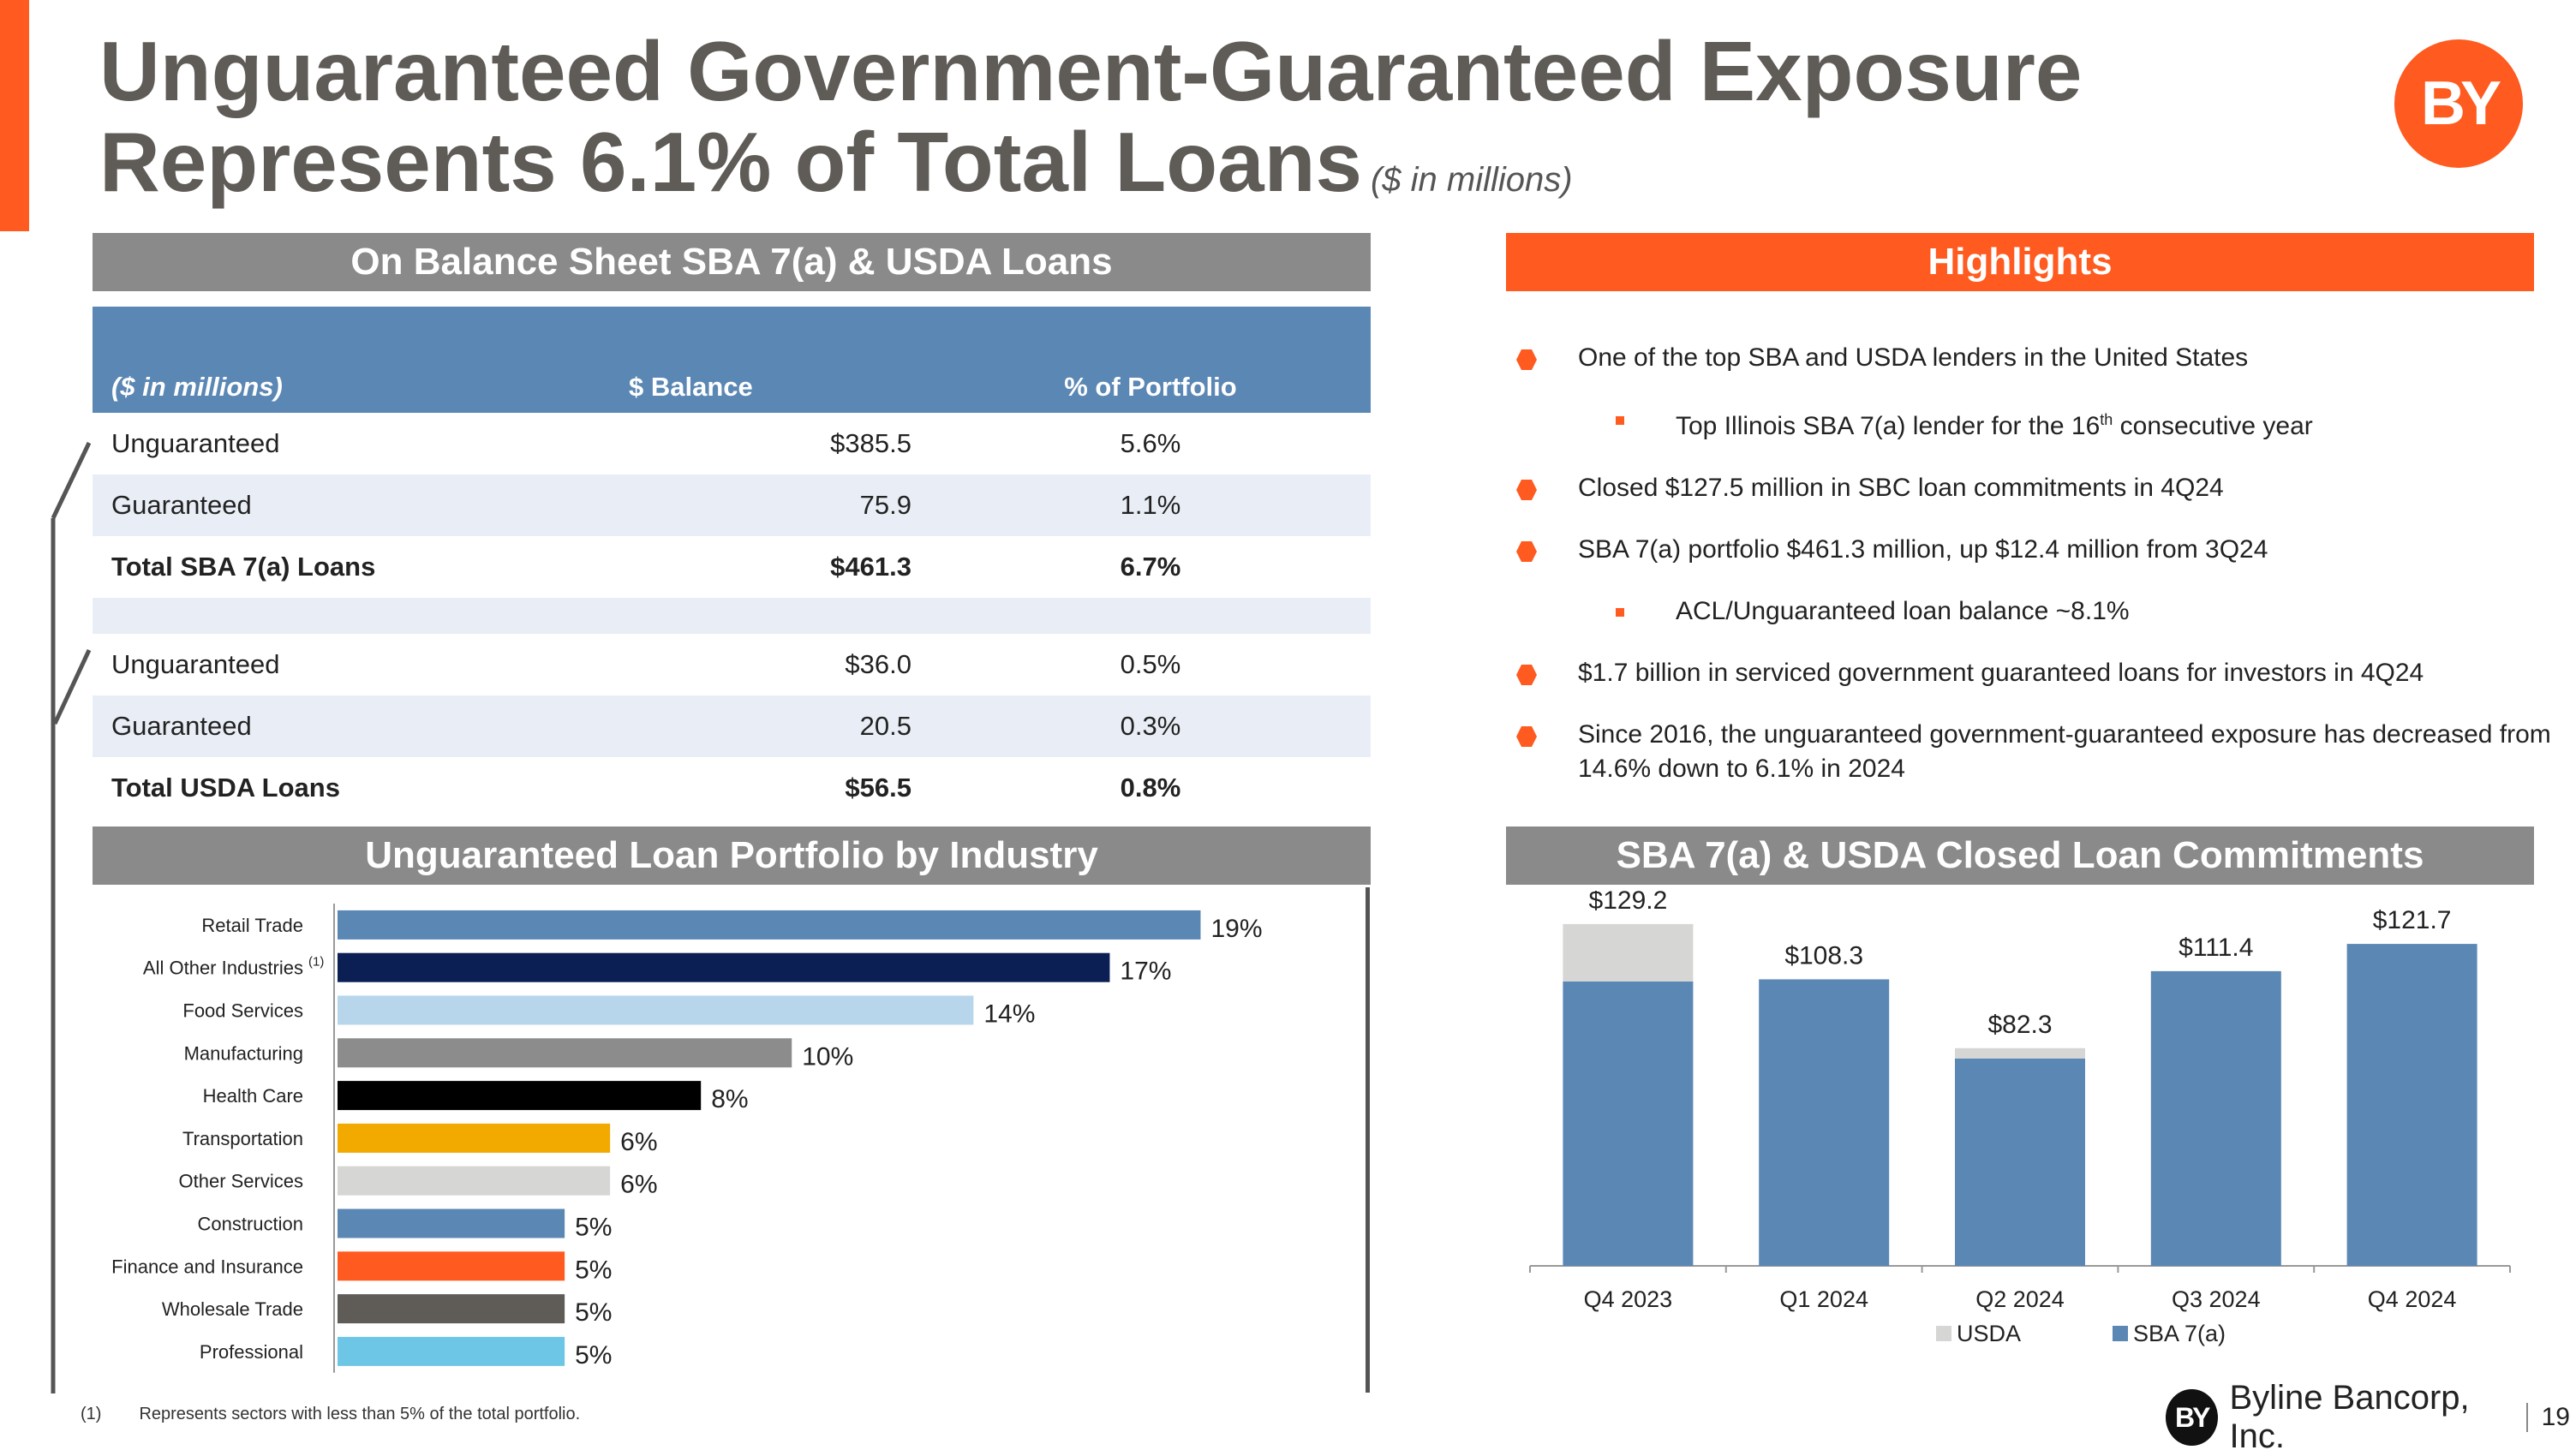 This screenshot has height=1456, width=2570. I want to click on category-label: Manufacturing, so click(243, 1053).